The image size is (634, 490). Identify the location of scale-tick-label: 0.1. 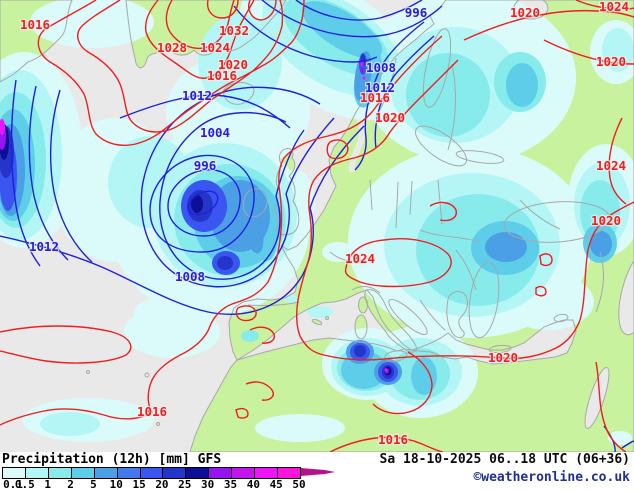
(13, 484).